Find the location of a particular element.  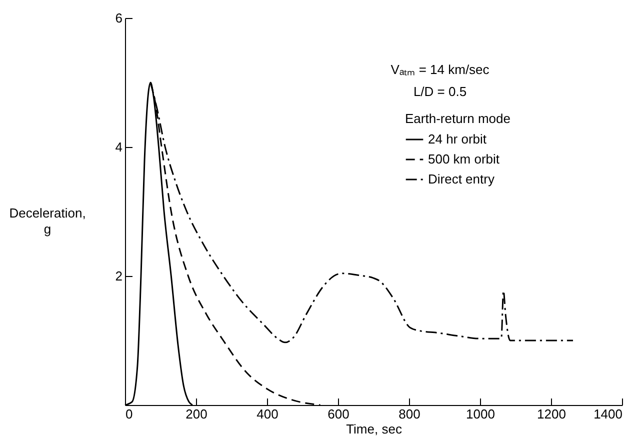

legend-title: Earth-return mode is located at coordinates (457, 118).